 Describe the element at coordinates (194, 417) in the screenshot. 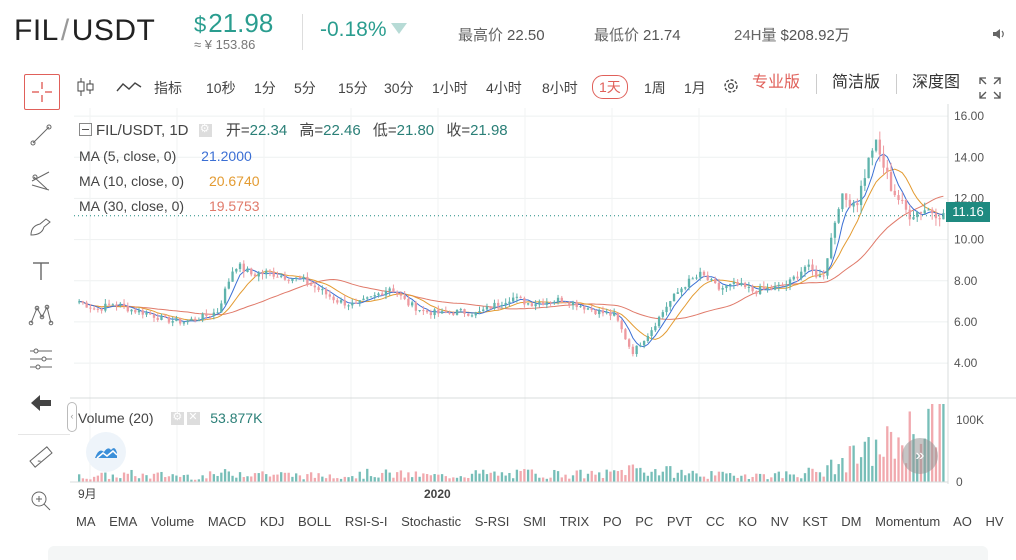

I see `close-icon` at that location.